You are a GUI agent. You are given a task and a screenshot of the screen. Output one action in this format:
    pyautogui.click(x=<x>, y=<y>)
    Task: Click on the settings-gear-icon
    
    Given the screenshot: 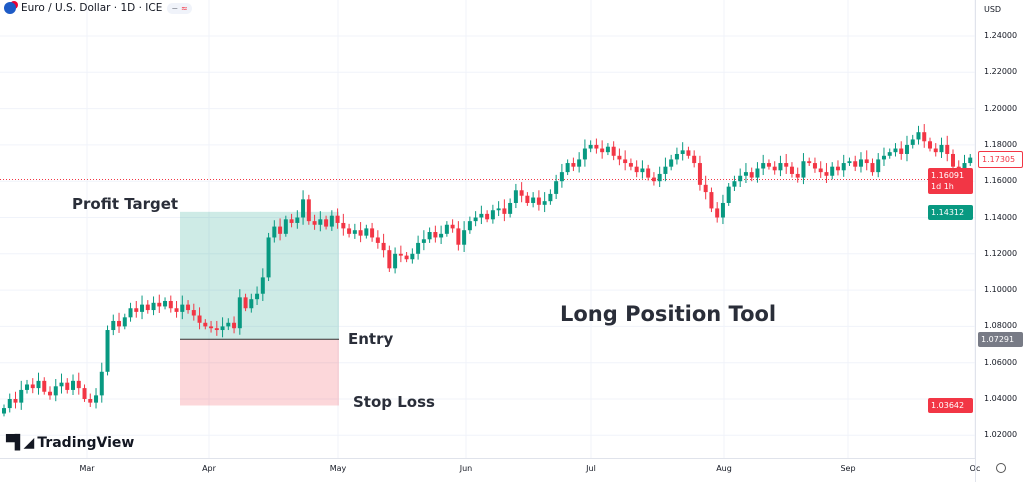 What is the action you would take?
    pyautogui.click(x=1001, y=468)
    